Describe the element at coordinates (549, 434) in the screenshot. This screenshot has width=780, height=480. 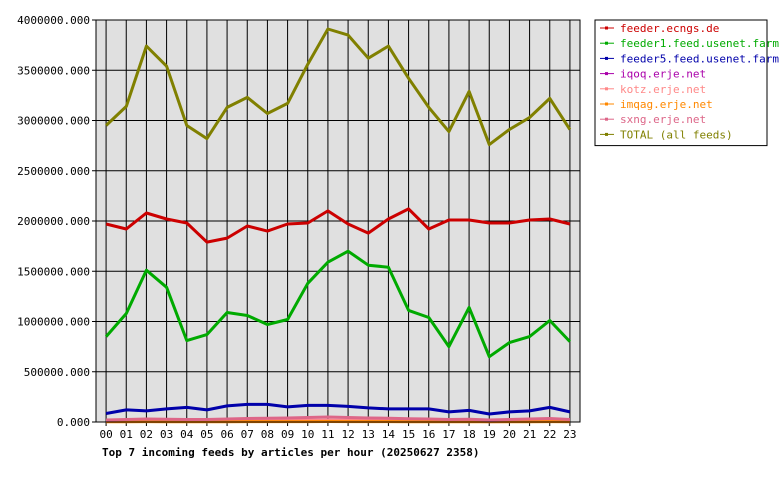
I see `x-tick-label: 22` at that location.